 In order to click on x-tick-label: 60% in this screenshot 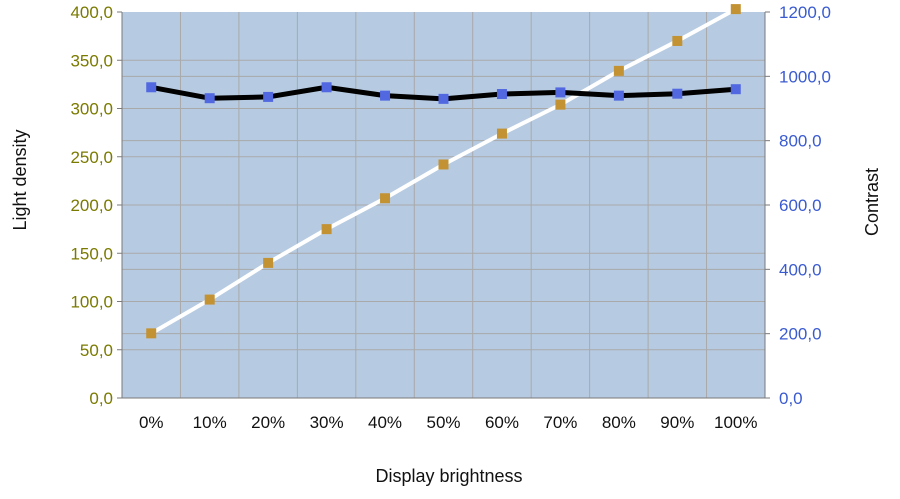, I will do `click(502, 422)`.